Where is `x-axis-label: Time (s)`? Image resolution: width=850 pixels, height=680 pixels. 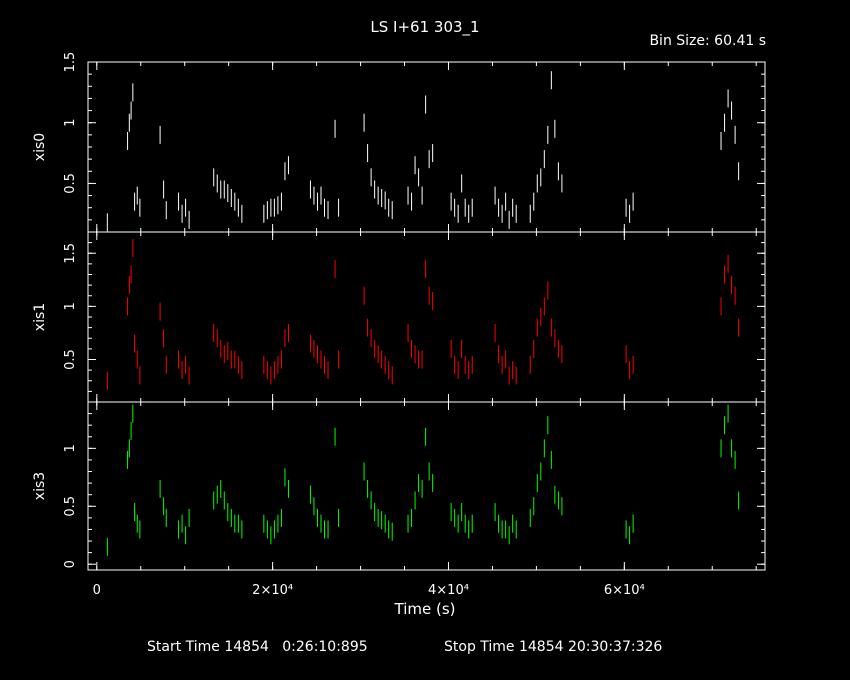
x-axis-label: Time (s) is located at coordinates (425, 609).